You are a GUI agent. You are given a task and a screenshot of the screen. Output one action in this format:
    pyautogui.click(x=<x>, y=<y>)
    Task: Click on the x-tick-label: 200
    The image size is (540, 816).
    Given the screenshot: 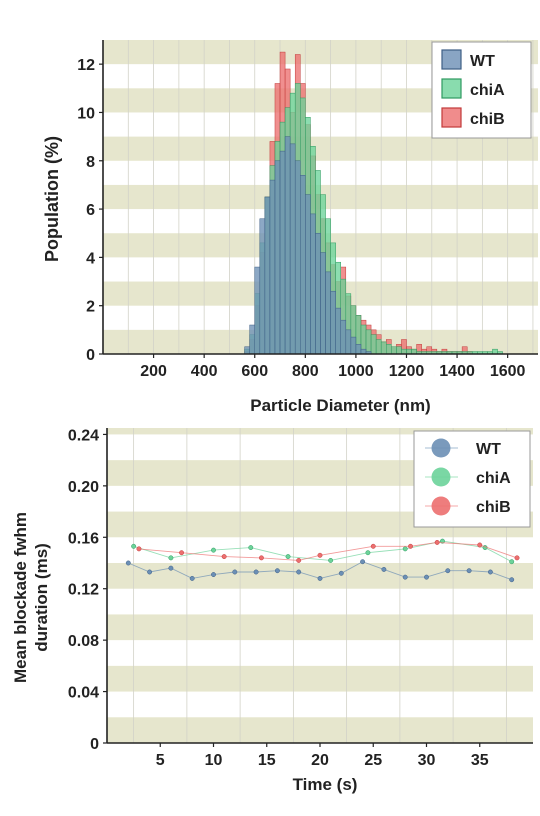 What is the action you would take?
    pyautogui.click(x=153, y=371)
    